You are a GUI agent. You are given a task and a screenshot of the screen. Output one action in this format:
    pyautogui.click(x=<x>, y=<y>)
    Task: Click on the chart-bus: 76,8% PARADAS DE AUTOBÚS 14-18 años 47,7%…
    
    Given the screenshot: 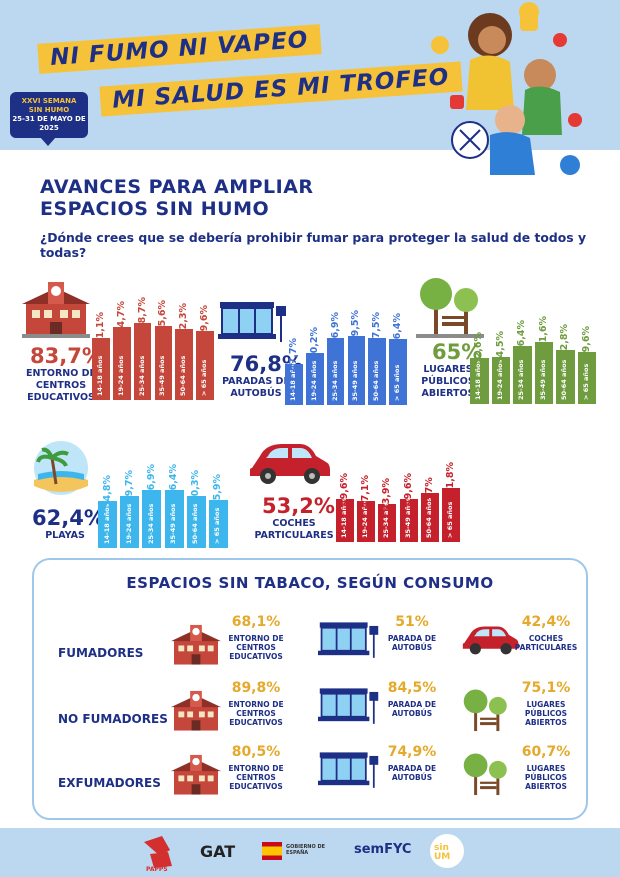 What is the action you would take?
    pyautogui.click(x=312, y=340)
    